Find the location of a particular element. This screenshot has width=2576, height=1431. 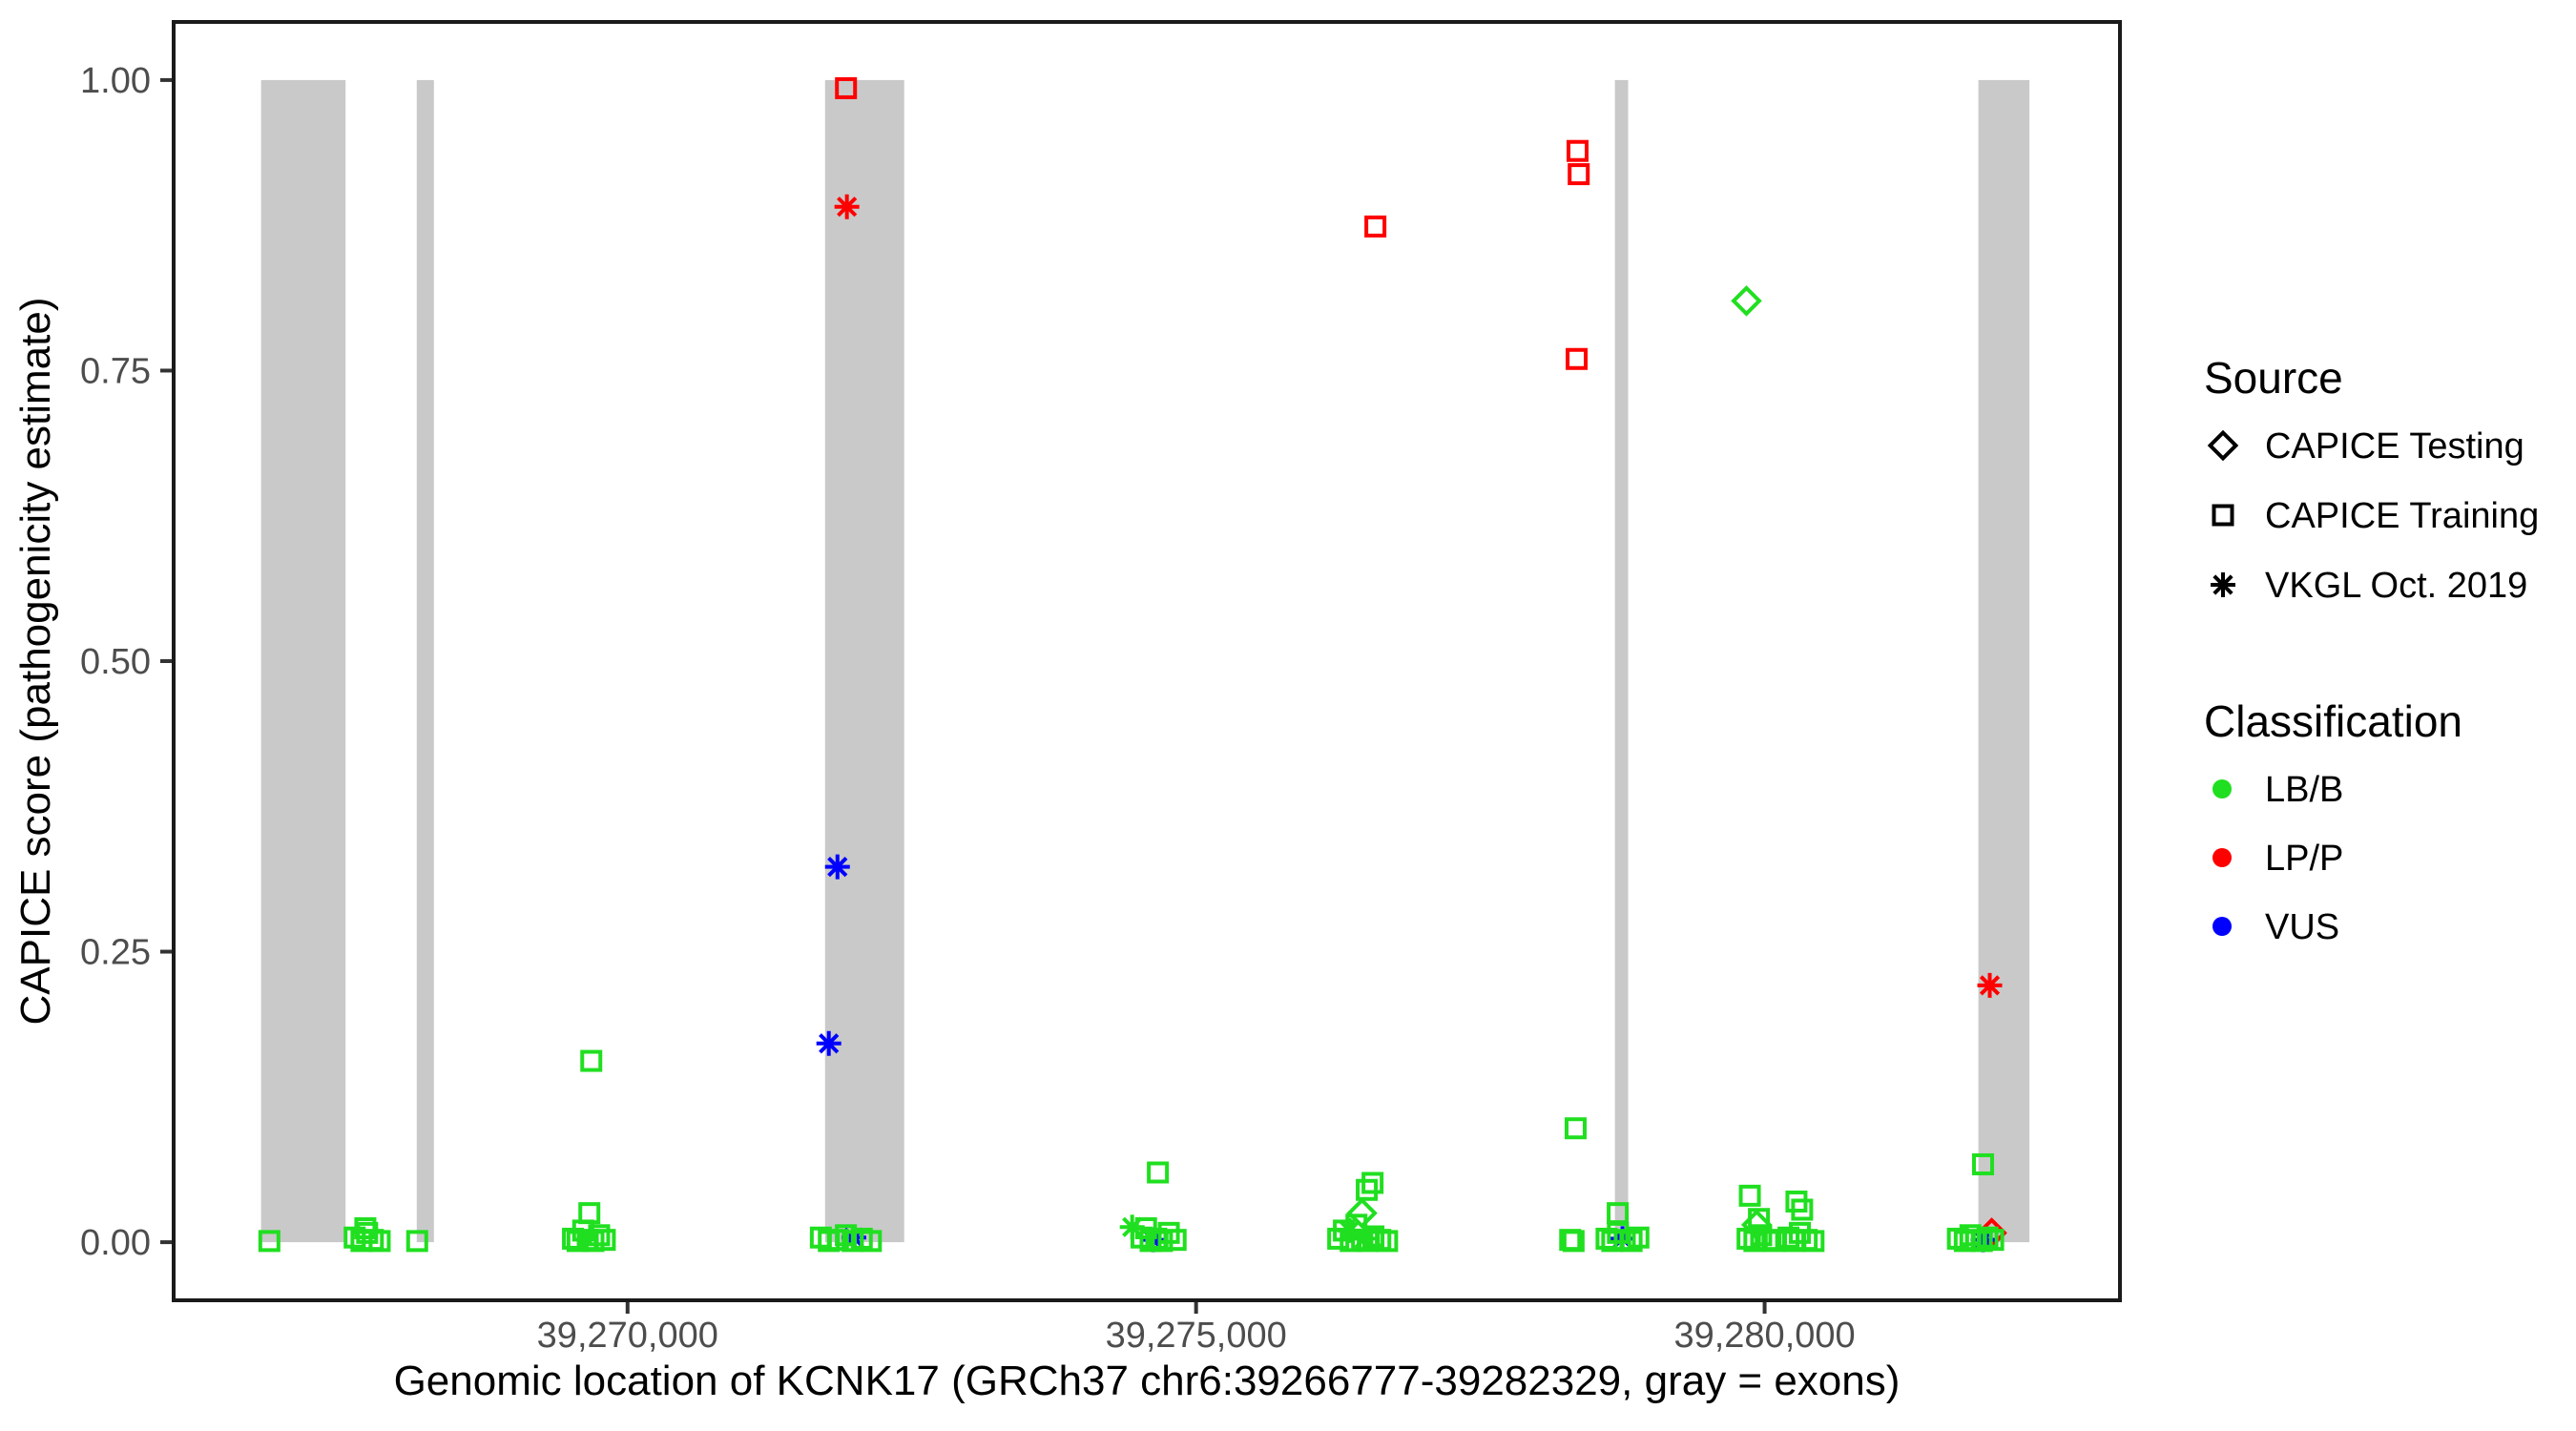

y-tick-label: 0.75 is located at coordinates (115, 371).